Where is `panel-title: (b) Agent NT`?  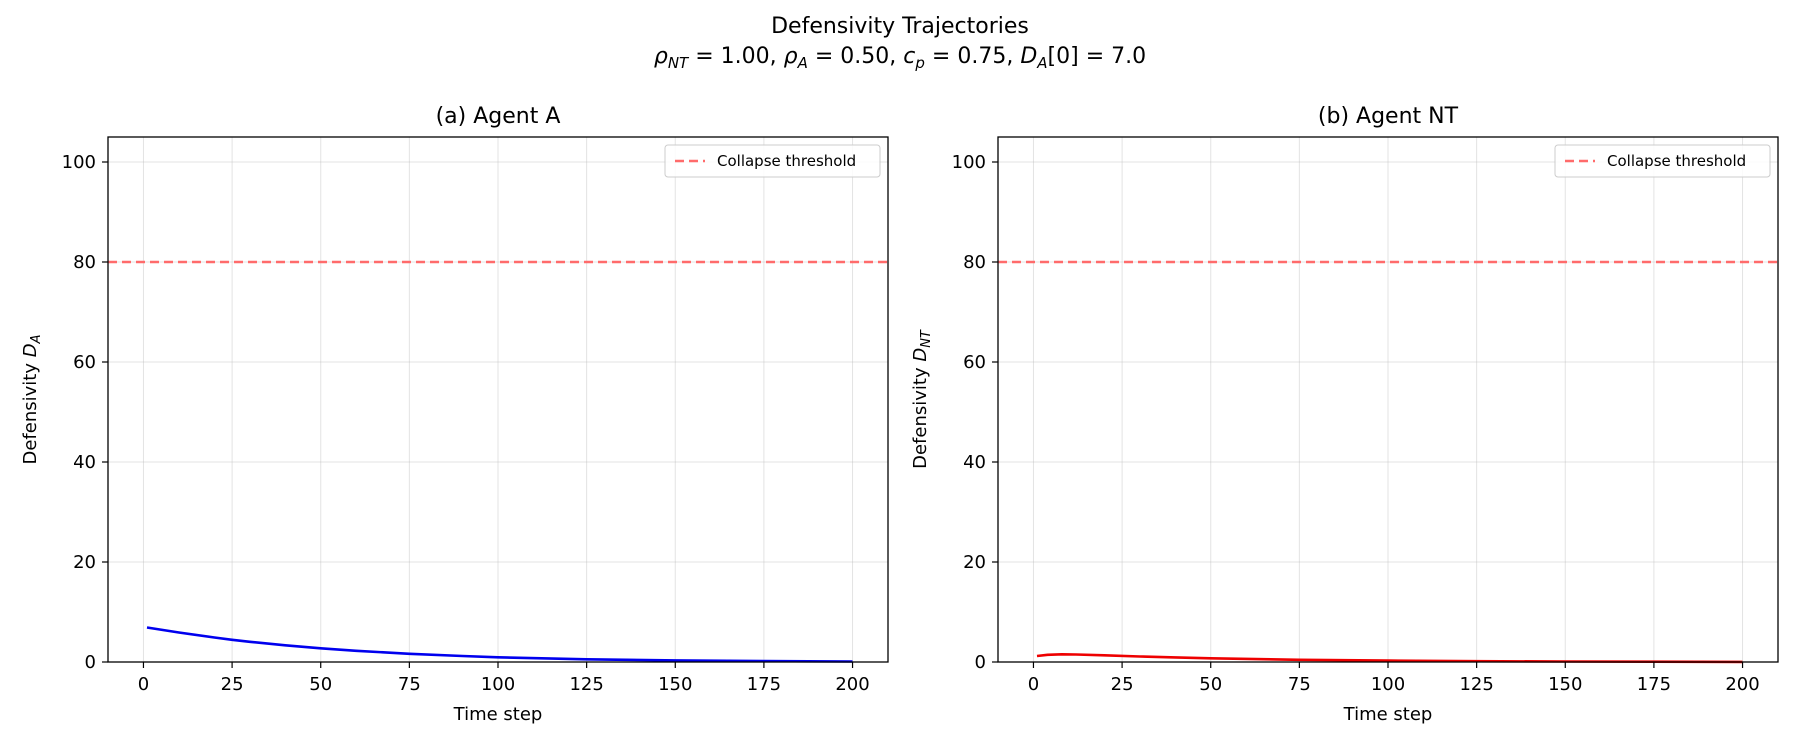
panel-title: (b) Agent NT is located at coordinates (1388, 116).